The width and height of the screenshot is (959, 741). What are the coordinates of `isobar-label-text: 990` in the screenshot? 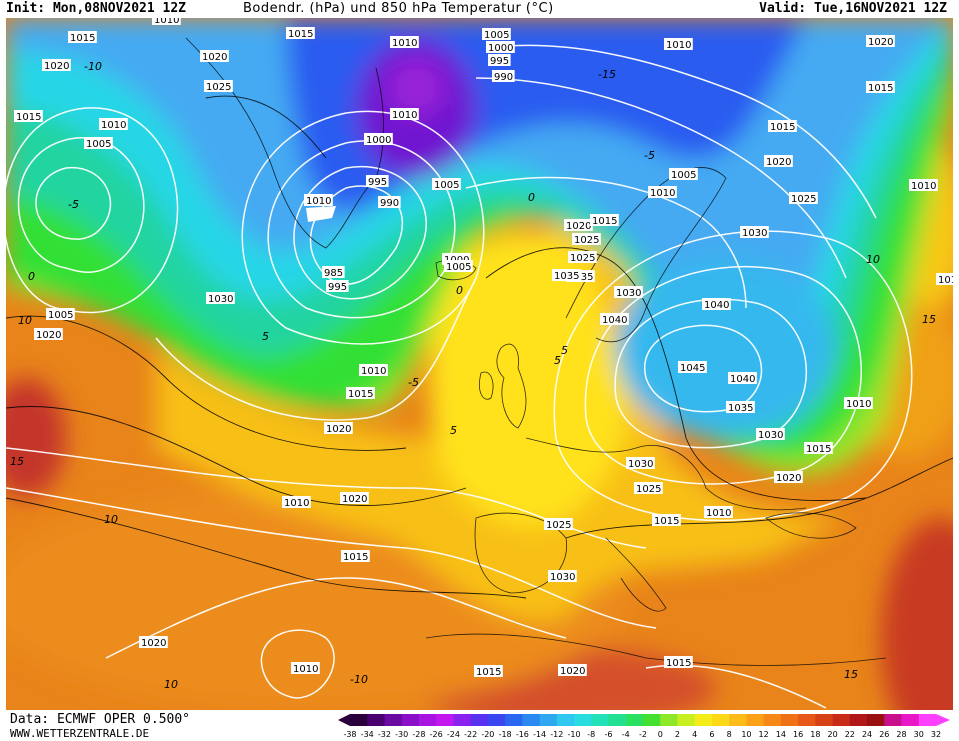 It's located at (389, 203).